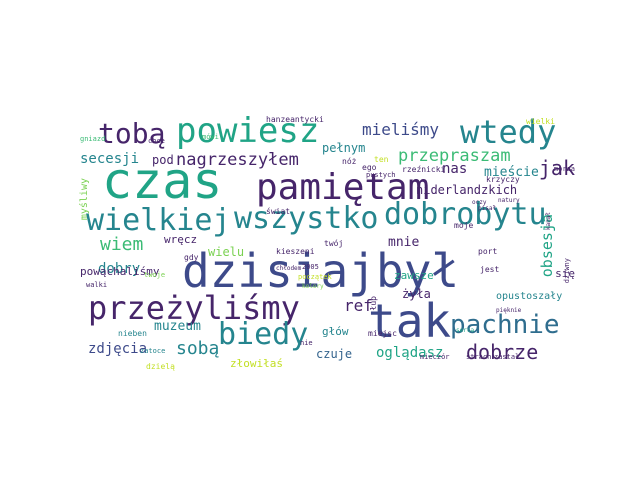 The image size is (640, 480). I want to click on word-59: ten, so click(381, 159).